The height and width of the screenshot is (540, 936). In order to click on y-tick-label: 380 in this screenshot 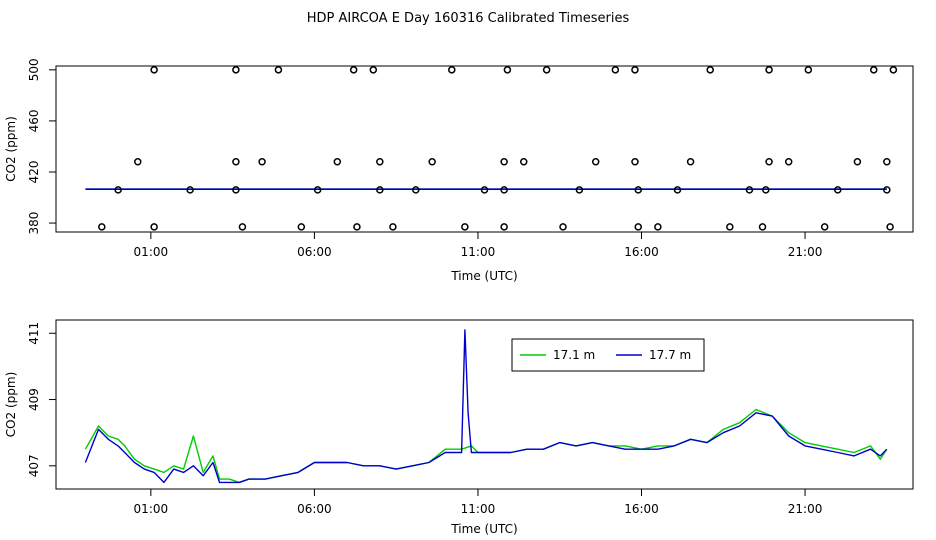, I will do `click(34, 223)`.